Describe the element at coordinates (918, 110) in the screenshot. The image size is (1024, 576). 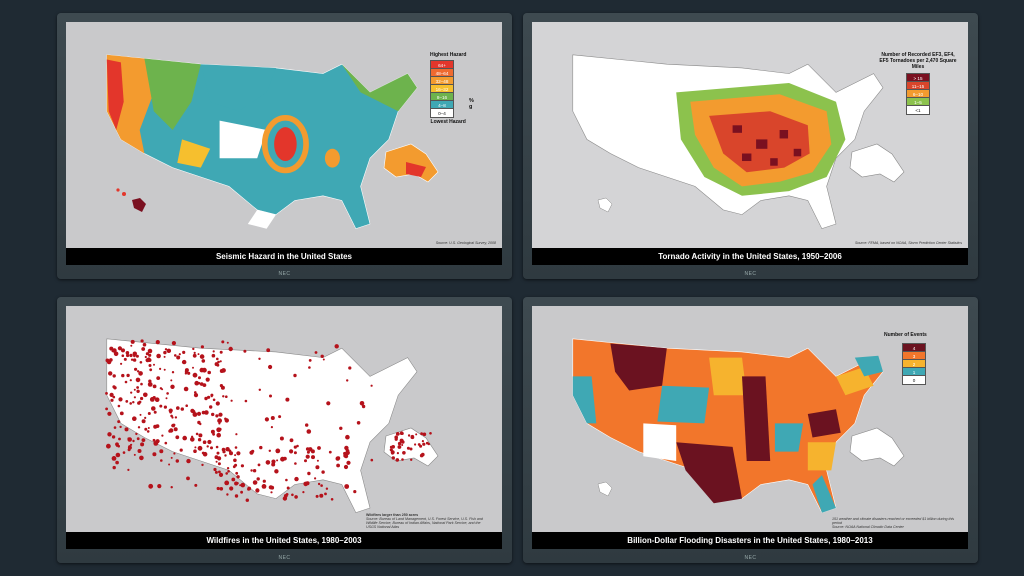
I see `tornado-legend-swatch: <1` at that location.